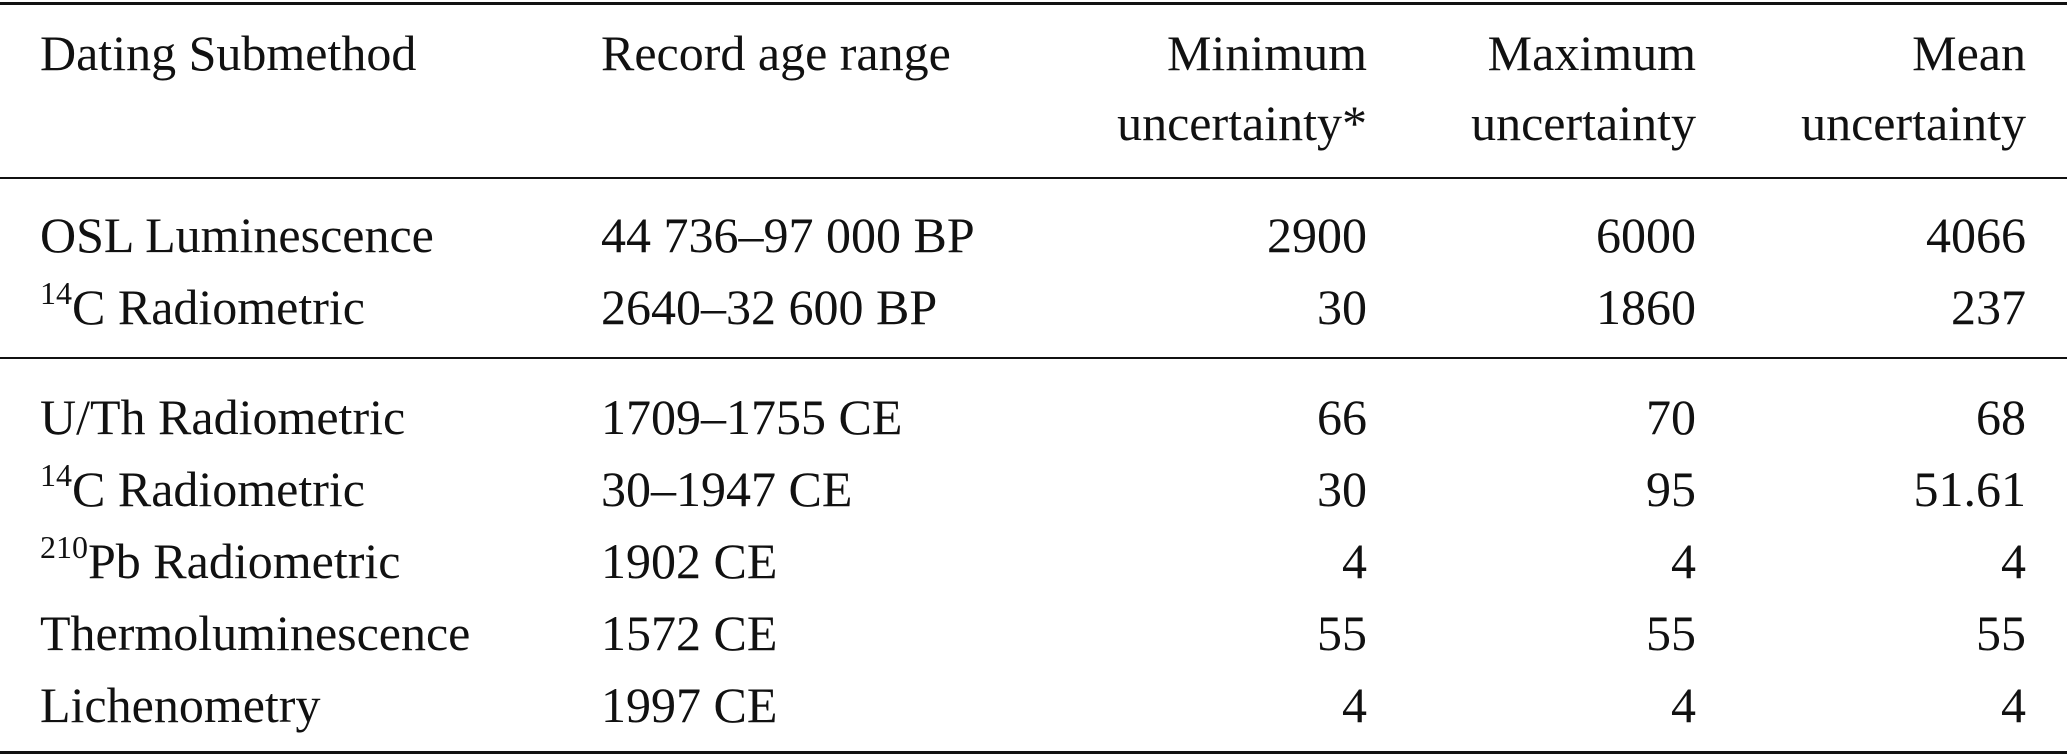 The height and width of the screenshot is (755, 2067). Describe the element at coordinates (752, 417) in the screenshot. I see `age-range: 1709–1755 CE` at that location.